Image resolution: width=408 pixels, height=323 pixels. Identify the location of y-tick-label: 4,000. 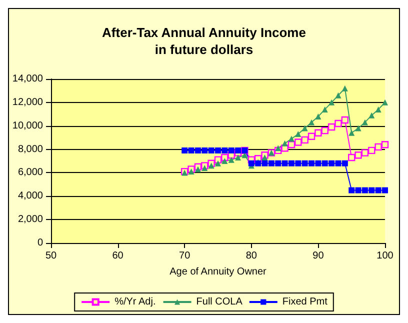
(31, 196).